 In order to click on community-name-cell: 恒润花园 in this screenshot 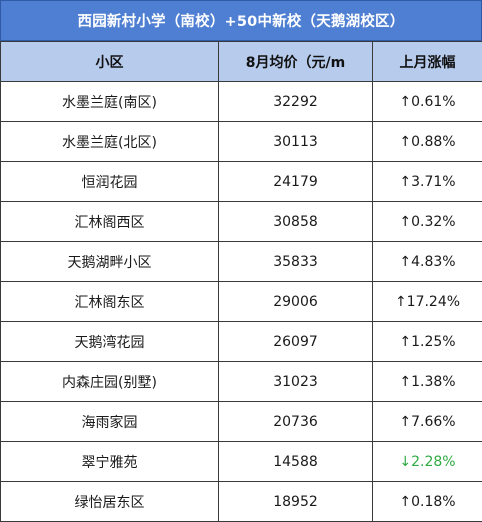, I will do `click(110, 182)`.